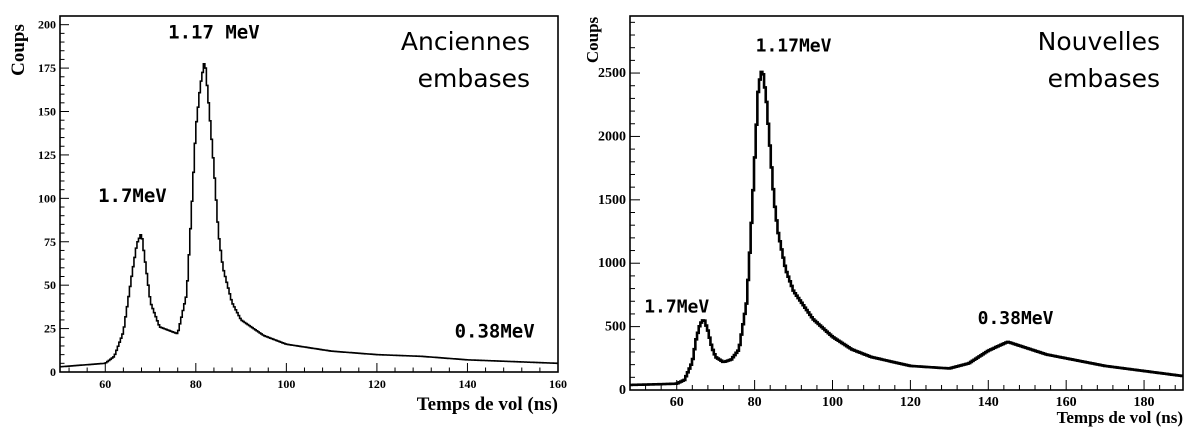 The height and width of the screenshot is (431, 1189). What do you see at coordinates (50, 285) in the screenshot?
I see `y-tick-label: 50` at bounding box center [50, 285].